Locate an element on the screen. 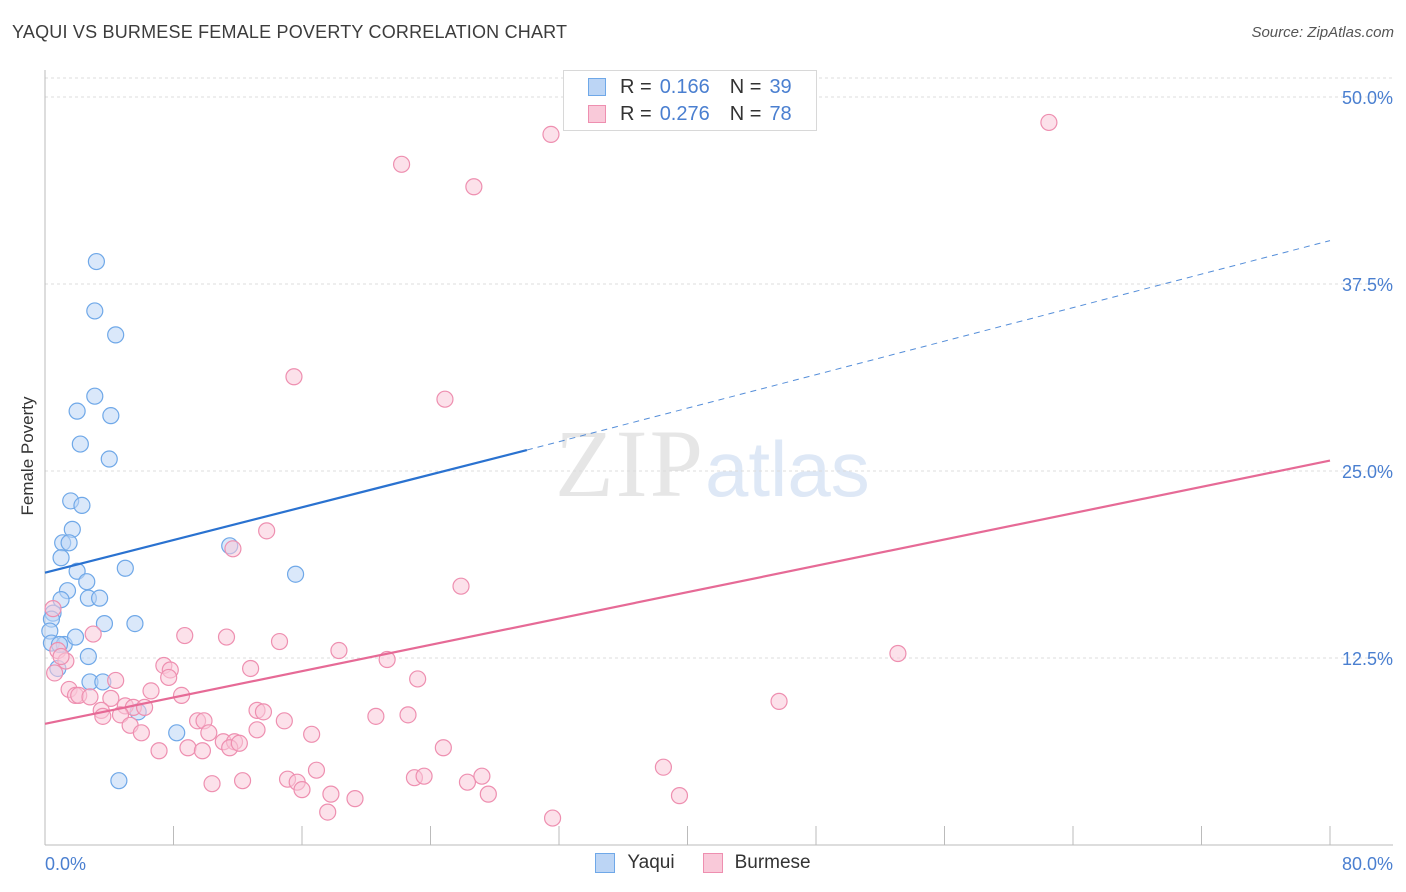  burmese-legend-swatch is located at coordinates (712, 863).